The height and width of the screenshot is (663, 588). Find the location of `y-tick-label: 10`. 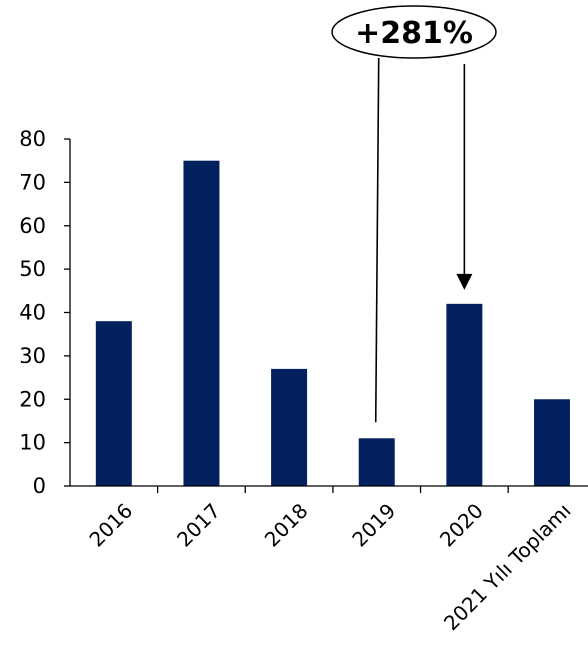

y-tick-label: 10 is located at coordinates (32, 443).